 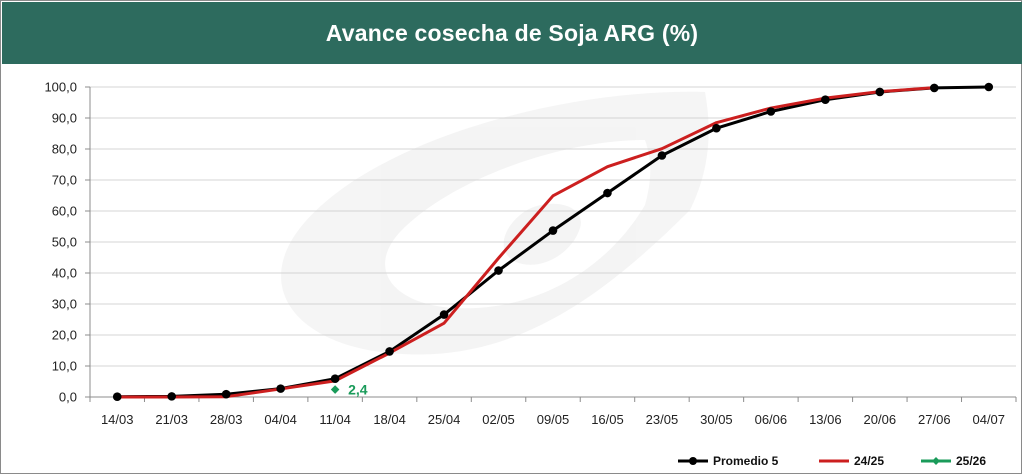 I want to click on y-tick-label: 20,0, so click(x=64, y=335).